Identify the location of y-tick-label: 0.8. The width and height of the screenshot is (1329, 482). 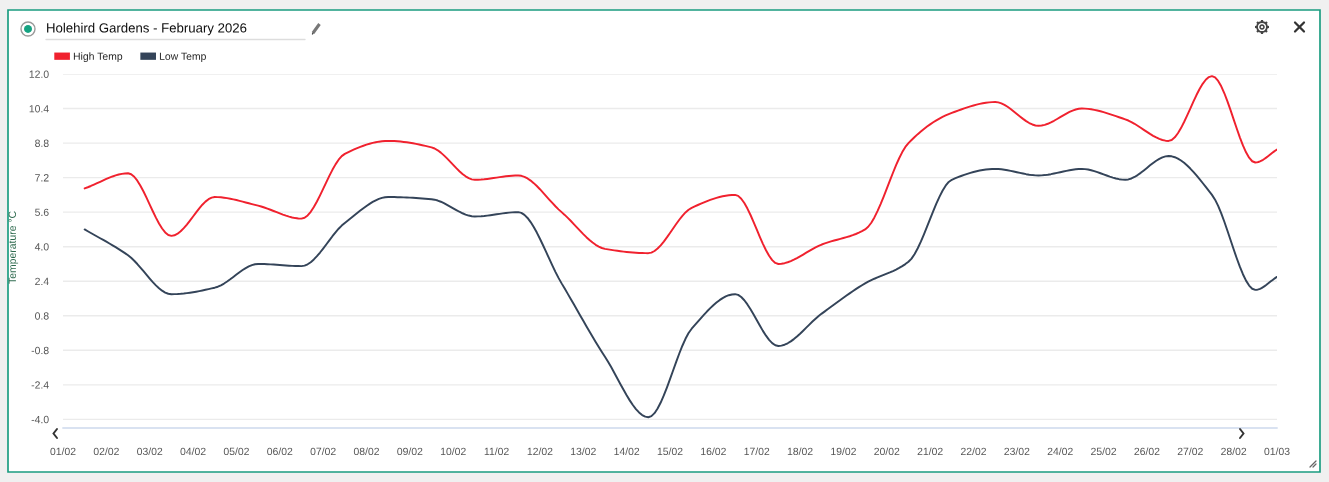
(42, 316).